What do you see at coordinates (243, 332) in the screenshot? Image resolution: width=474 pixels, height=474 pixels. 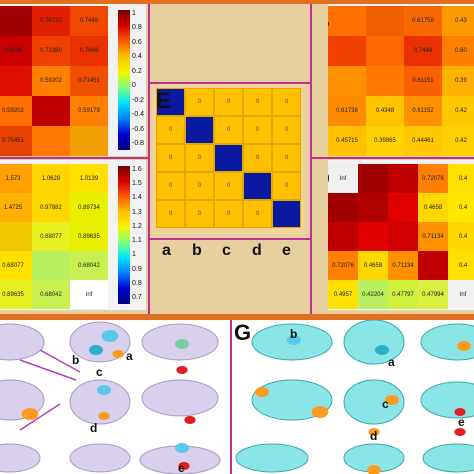 I see `panel-g-label: G` at bounding box center [243, 332].